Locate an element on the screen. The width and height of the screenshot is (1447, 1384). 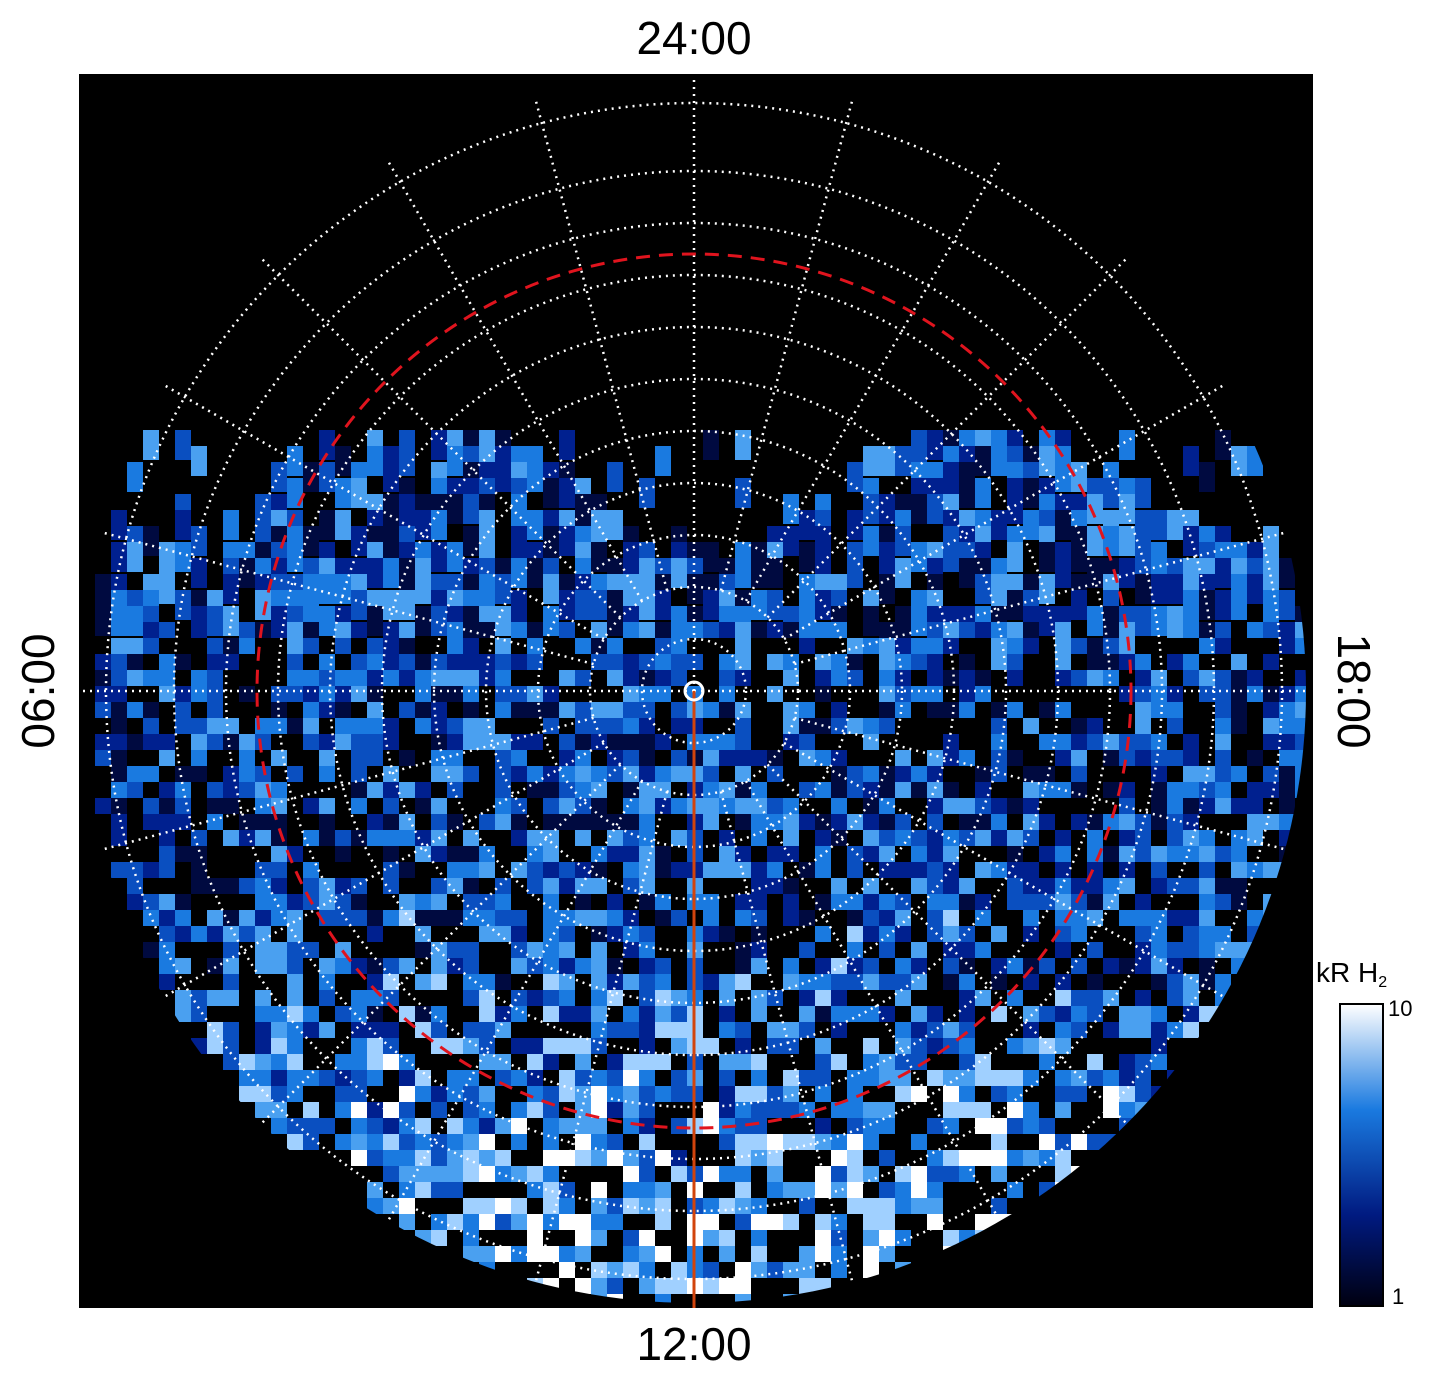
grid-radial is located at coordinates (947, 944).